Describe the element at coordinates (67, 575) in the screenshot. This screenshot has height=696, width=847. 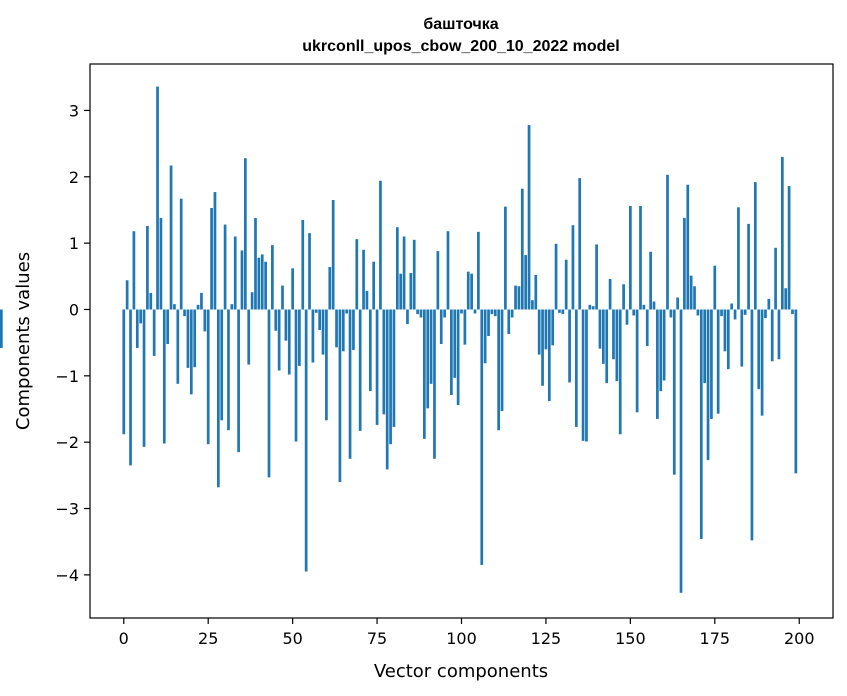
I see `y-tick-label: −4` at that location.